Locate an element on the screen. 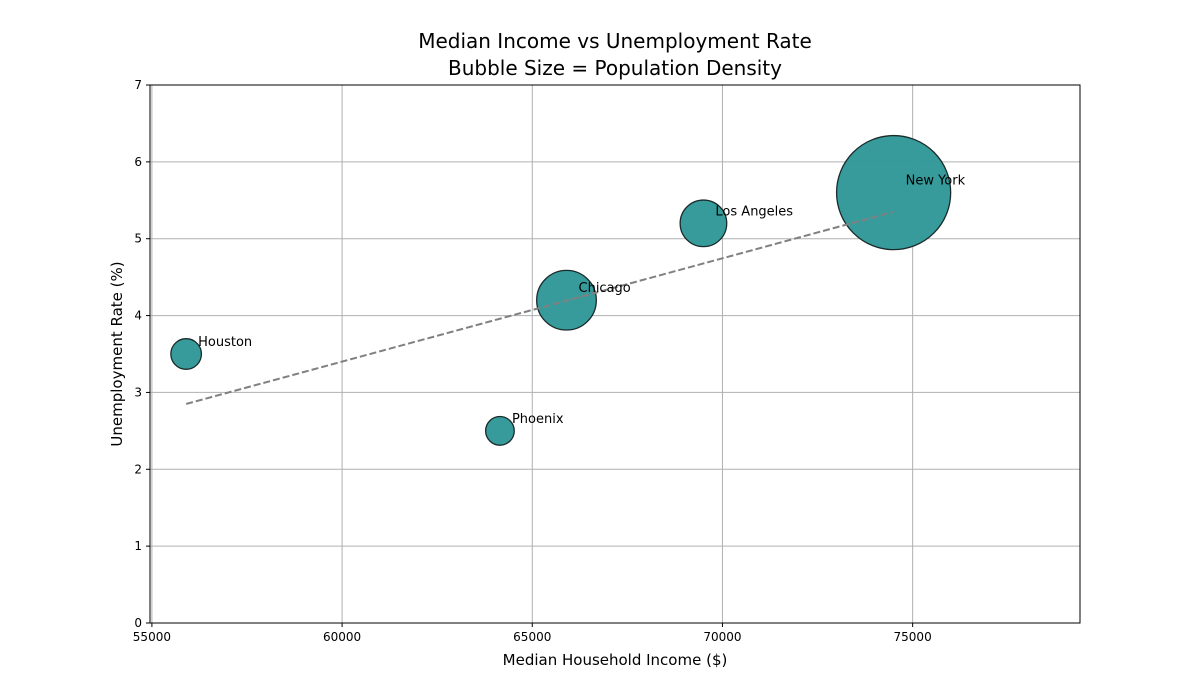  x-tick-label: 75000 is located at coordinates (913, 637).